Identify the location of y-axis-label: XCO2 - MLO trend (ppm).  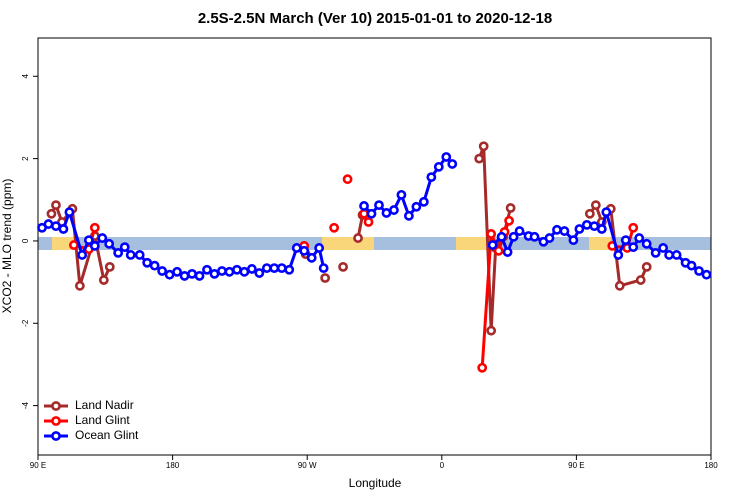
(7, 246).